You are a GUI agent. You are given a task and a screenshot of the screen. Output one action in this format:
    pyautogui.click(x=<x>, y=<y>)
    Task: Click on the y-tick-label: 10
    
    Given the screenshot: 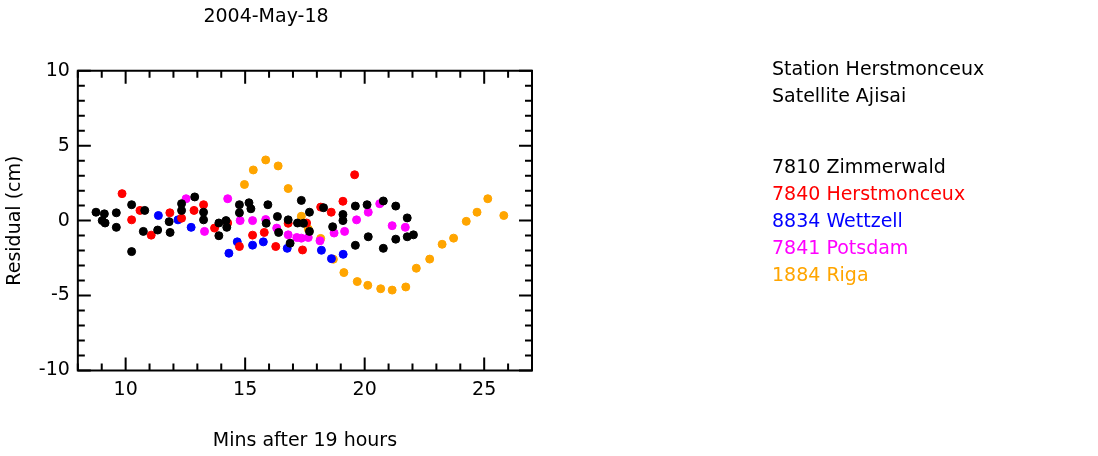 What is the action you would take?
    pyautogui.click(x=57, y=68)
    